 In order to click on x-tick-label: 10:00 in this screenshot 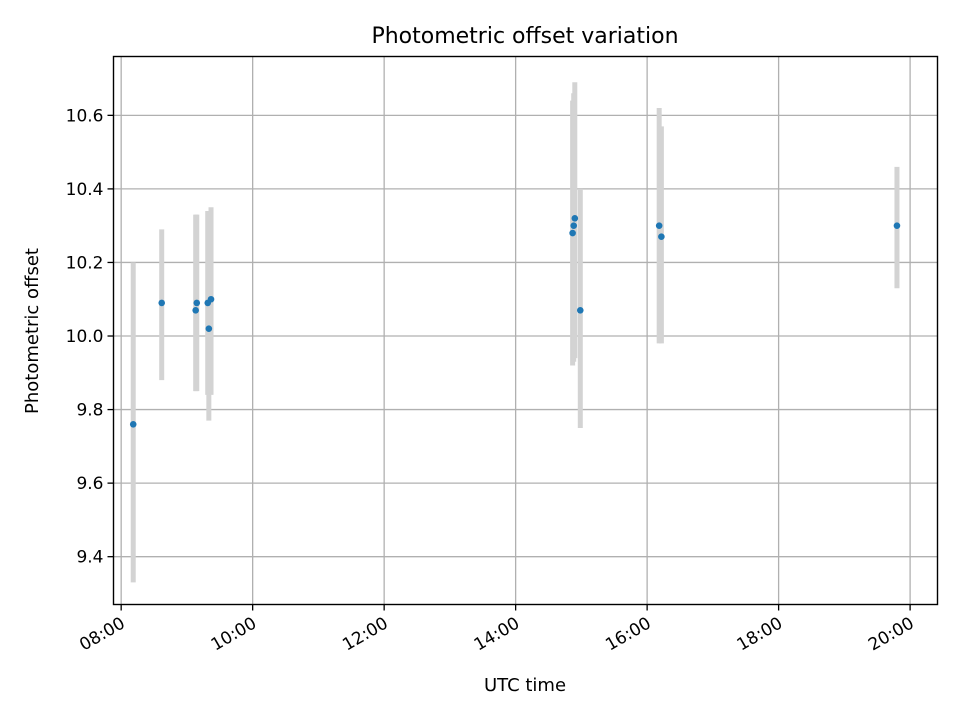, I will do `click(234, 635)`.